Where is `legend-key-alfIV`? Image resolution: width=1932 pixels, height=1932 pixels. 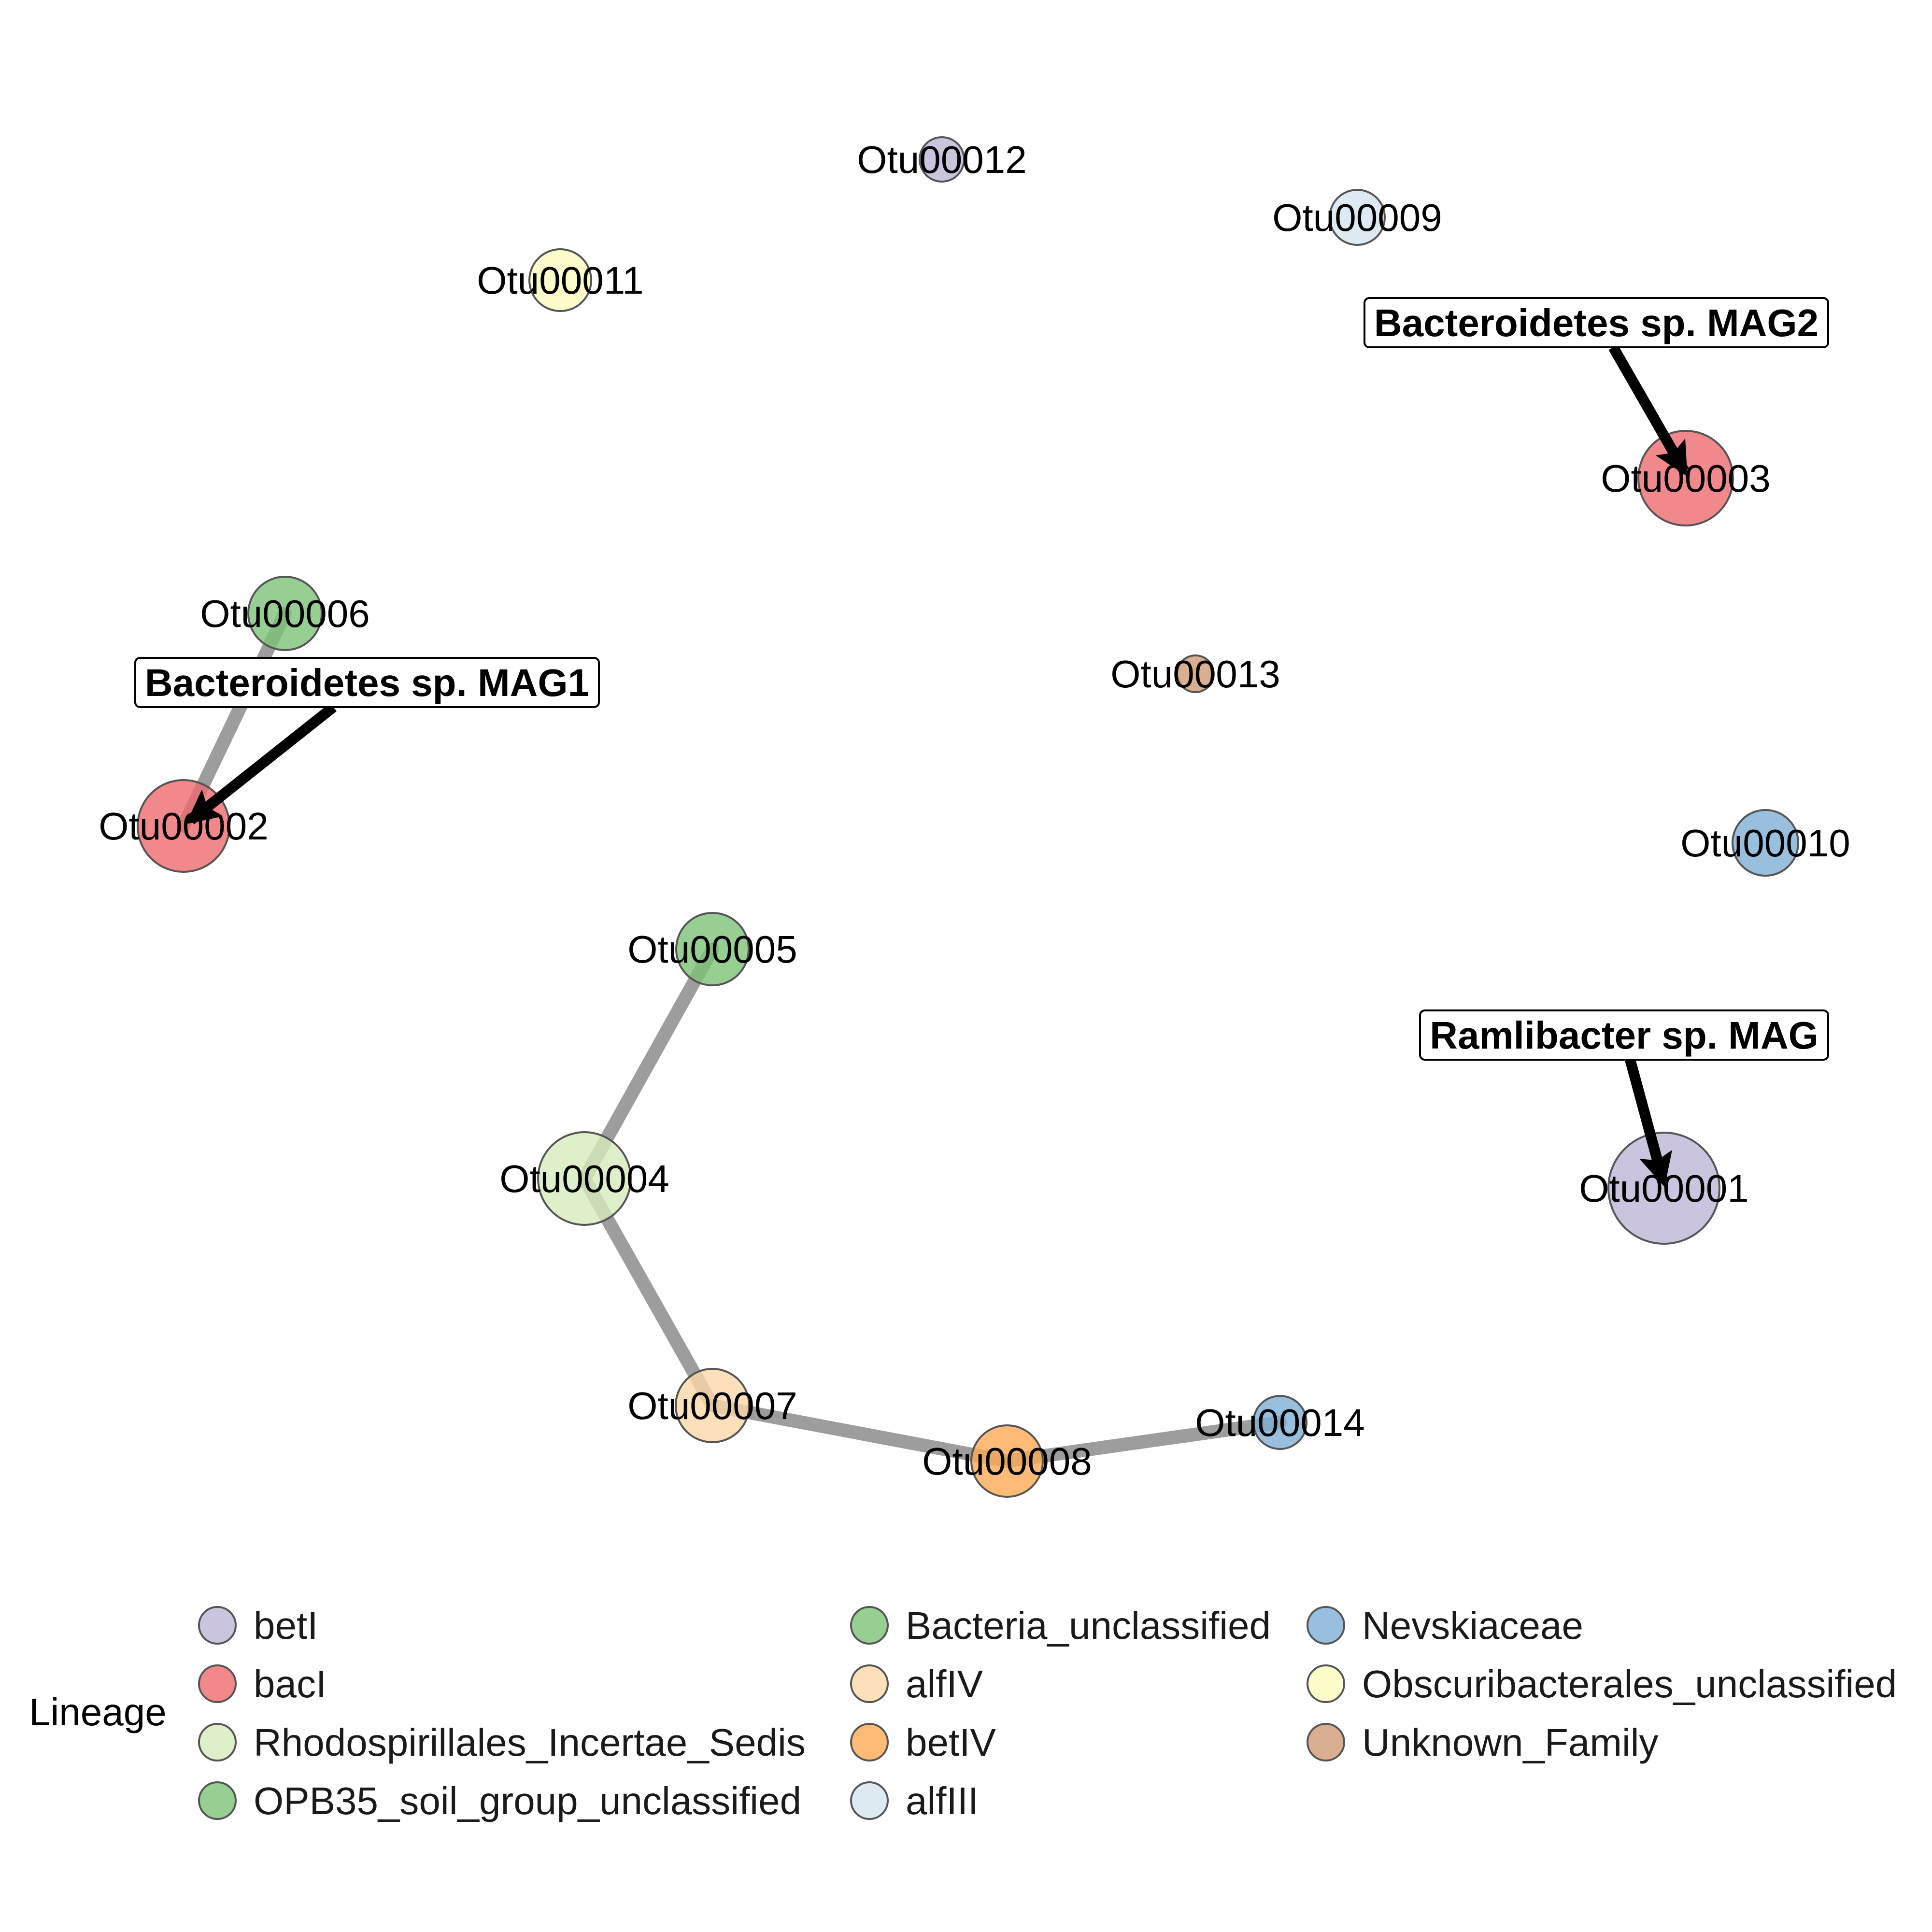
legend-key-alfIV is located at coordinates (869, 1683).